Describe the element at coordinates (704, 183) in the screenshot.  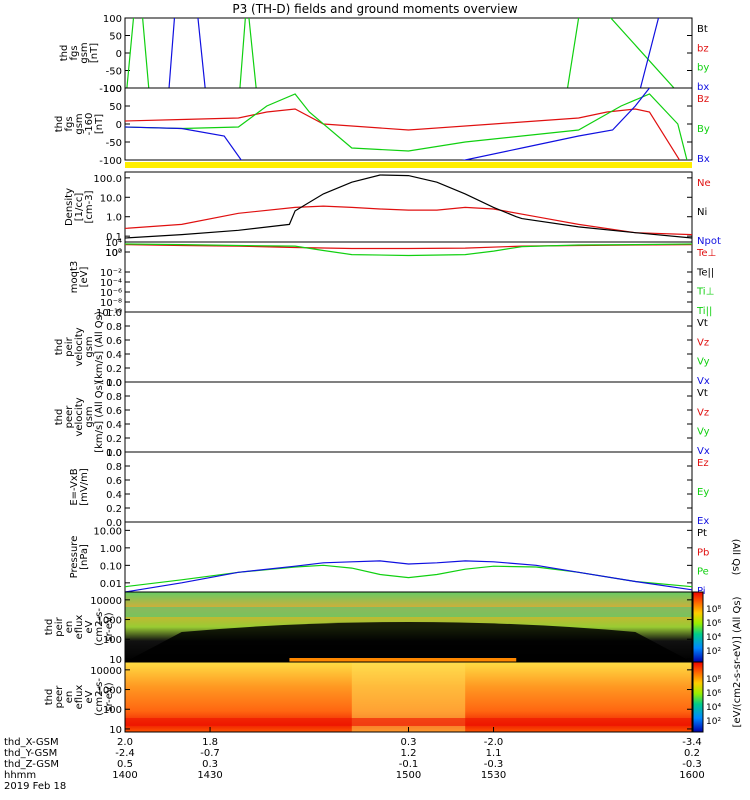
I see `legend-item: Ne` at that location.